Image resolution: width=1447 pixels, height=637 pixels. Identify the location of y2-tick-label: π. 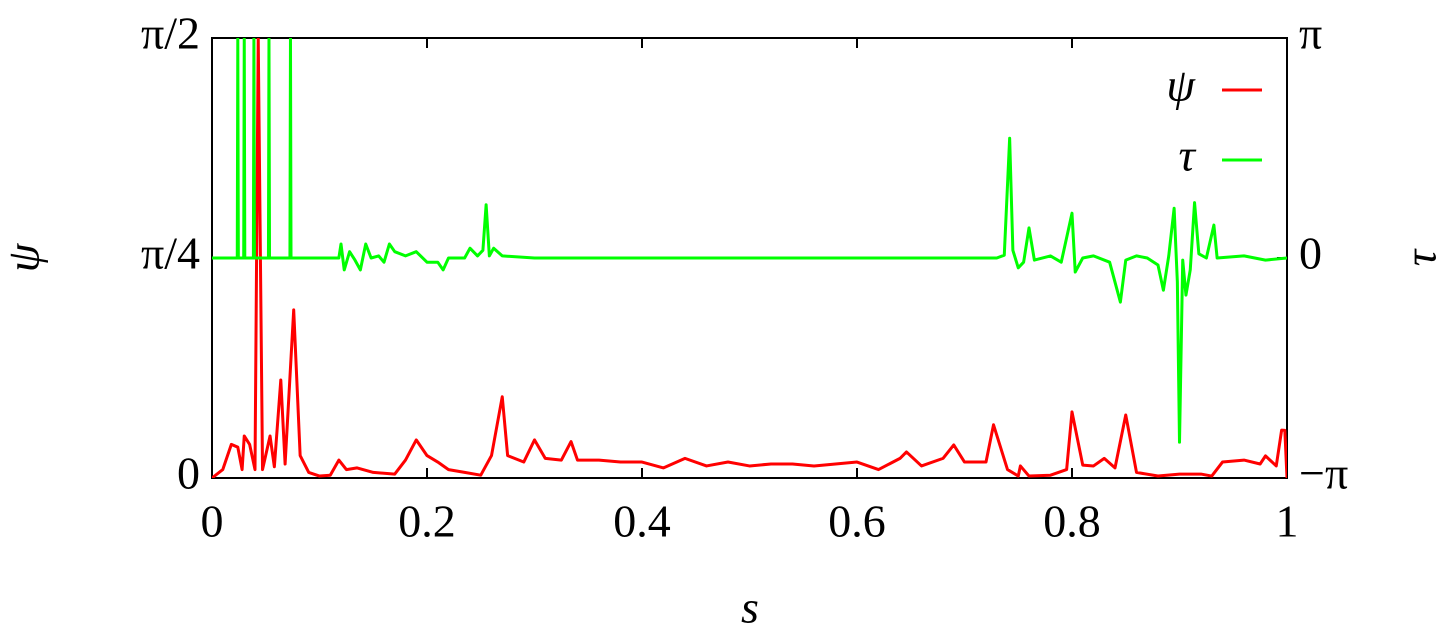
(1310, 33).